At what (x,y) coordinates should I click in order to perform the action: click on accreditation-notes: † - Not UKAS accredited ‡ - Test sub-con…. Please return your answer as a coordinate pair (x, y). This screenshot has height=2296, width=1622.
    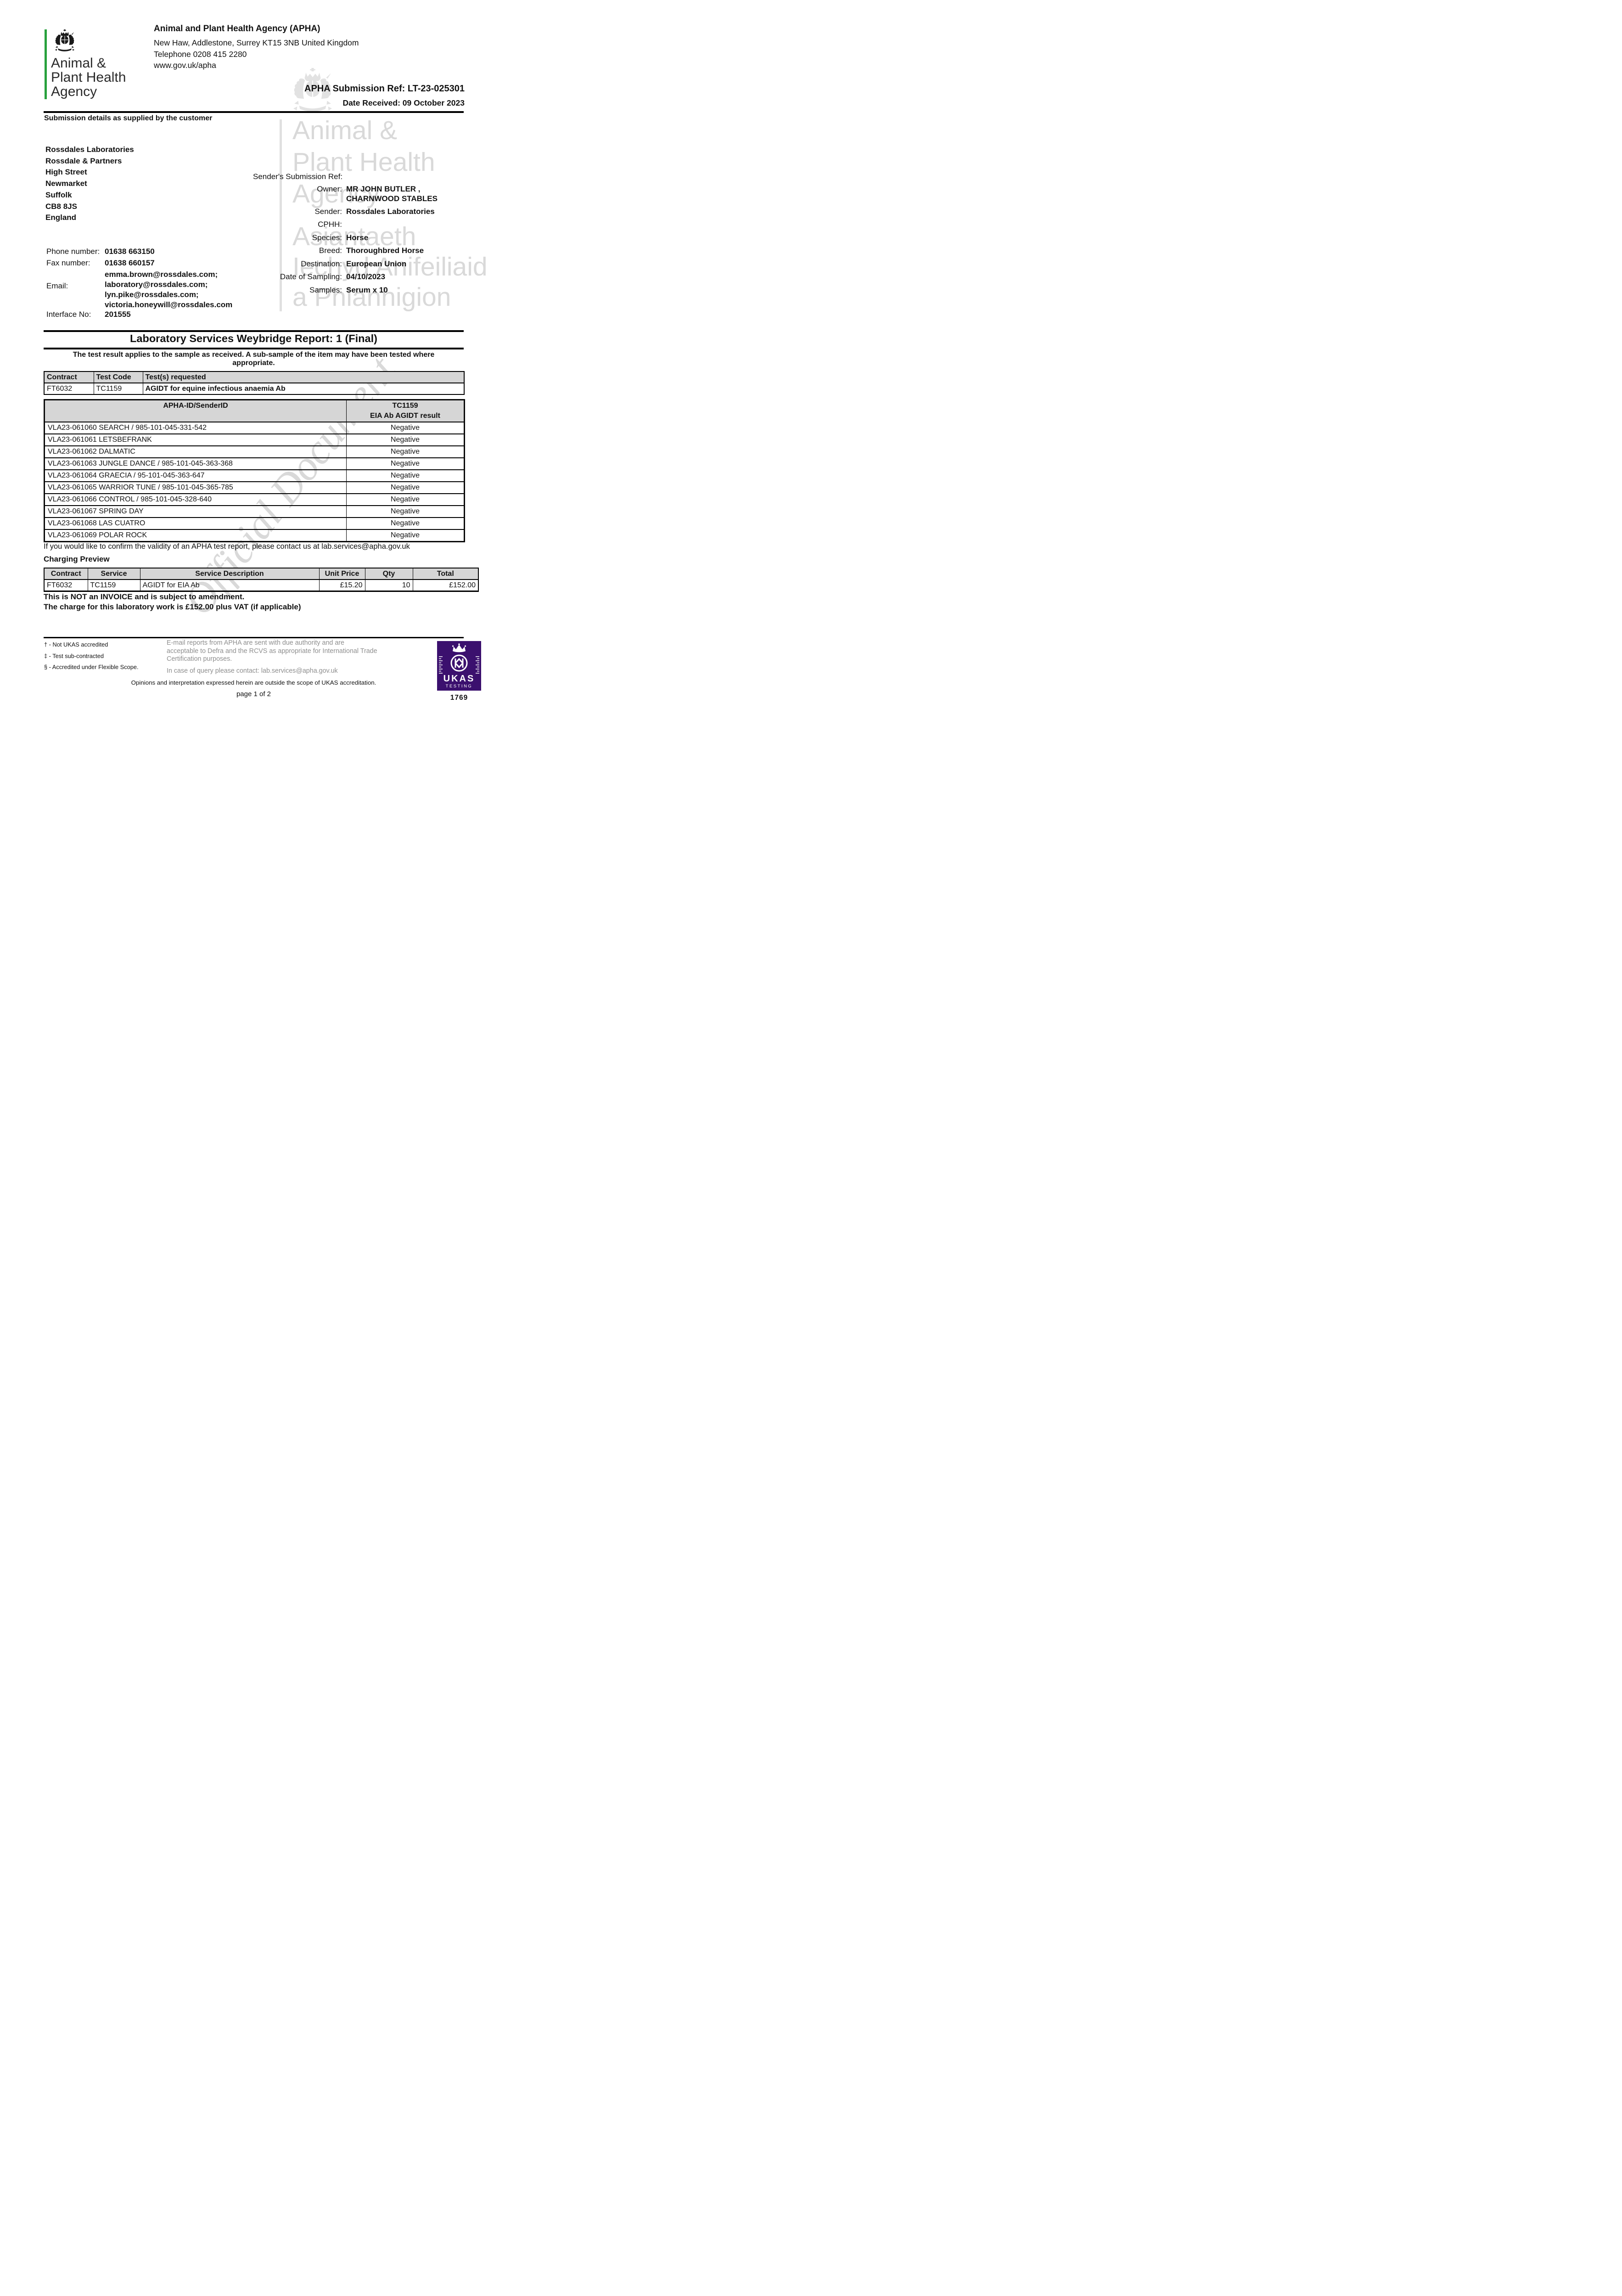
    Looking at the image, I should click on (91, 658).